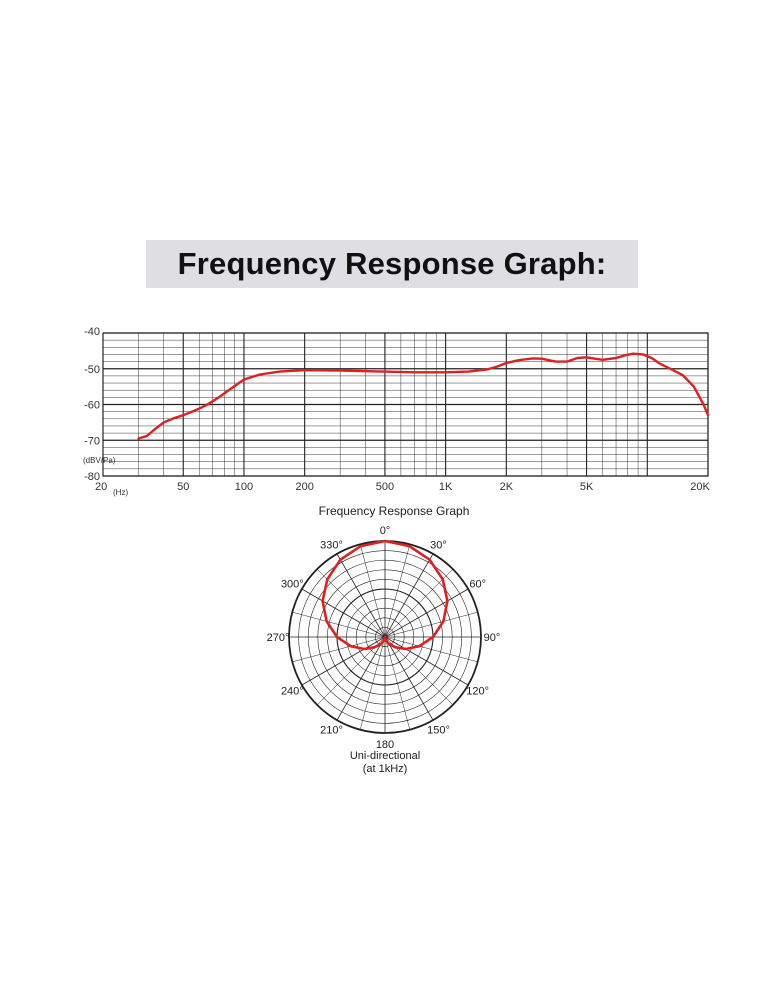 The width and height of the screenshot is (771, 1000). Describe the element at coordinates (446, 487) in the screenshot. I see `x-tick-label: 1K` at that location.